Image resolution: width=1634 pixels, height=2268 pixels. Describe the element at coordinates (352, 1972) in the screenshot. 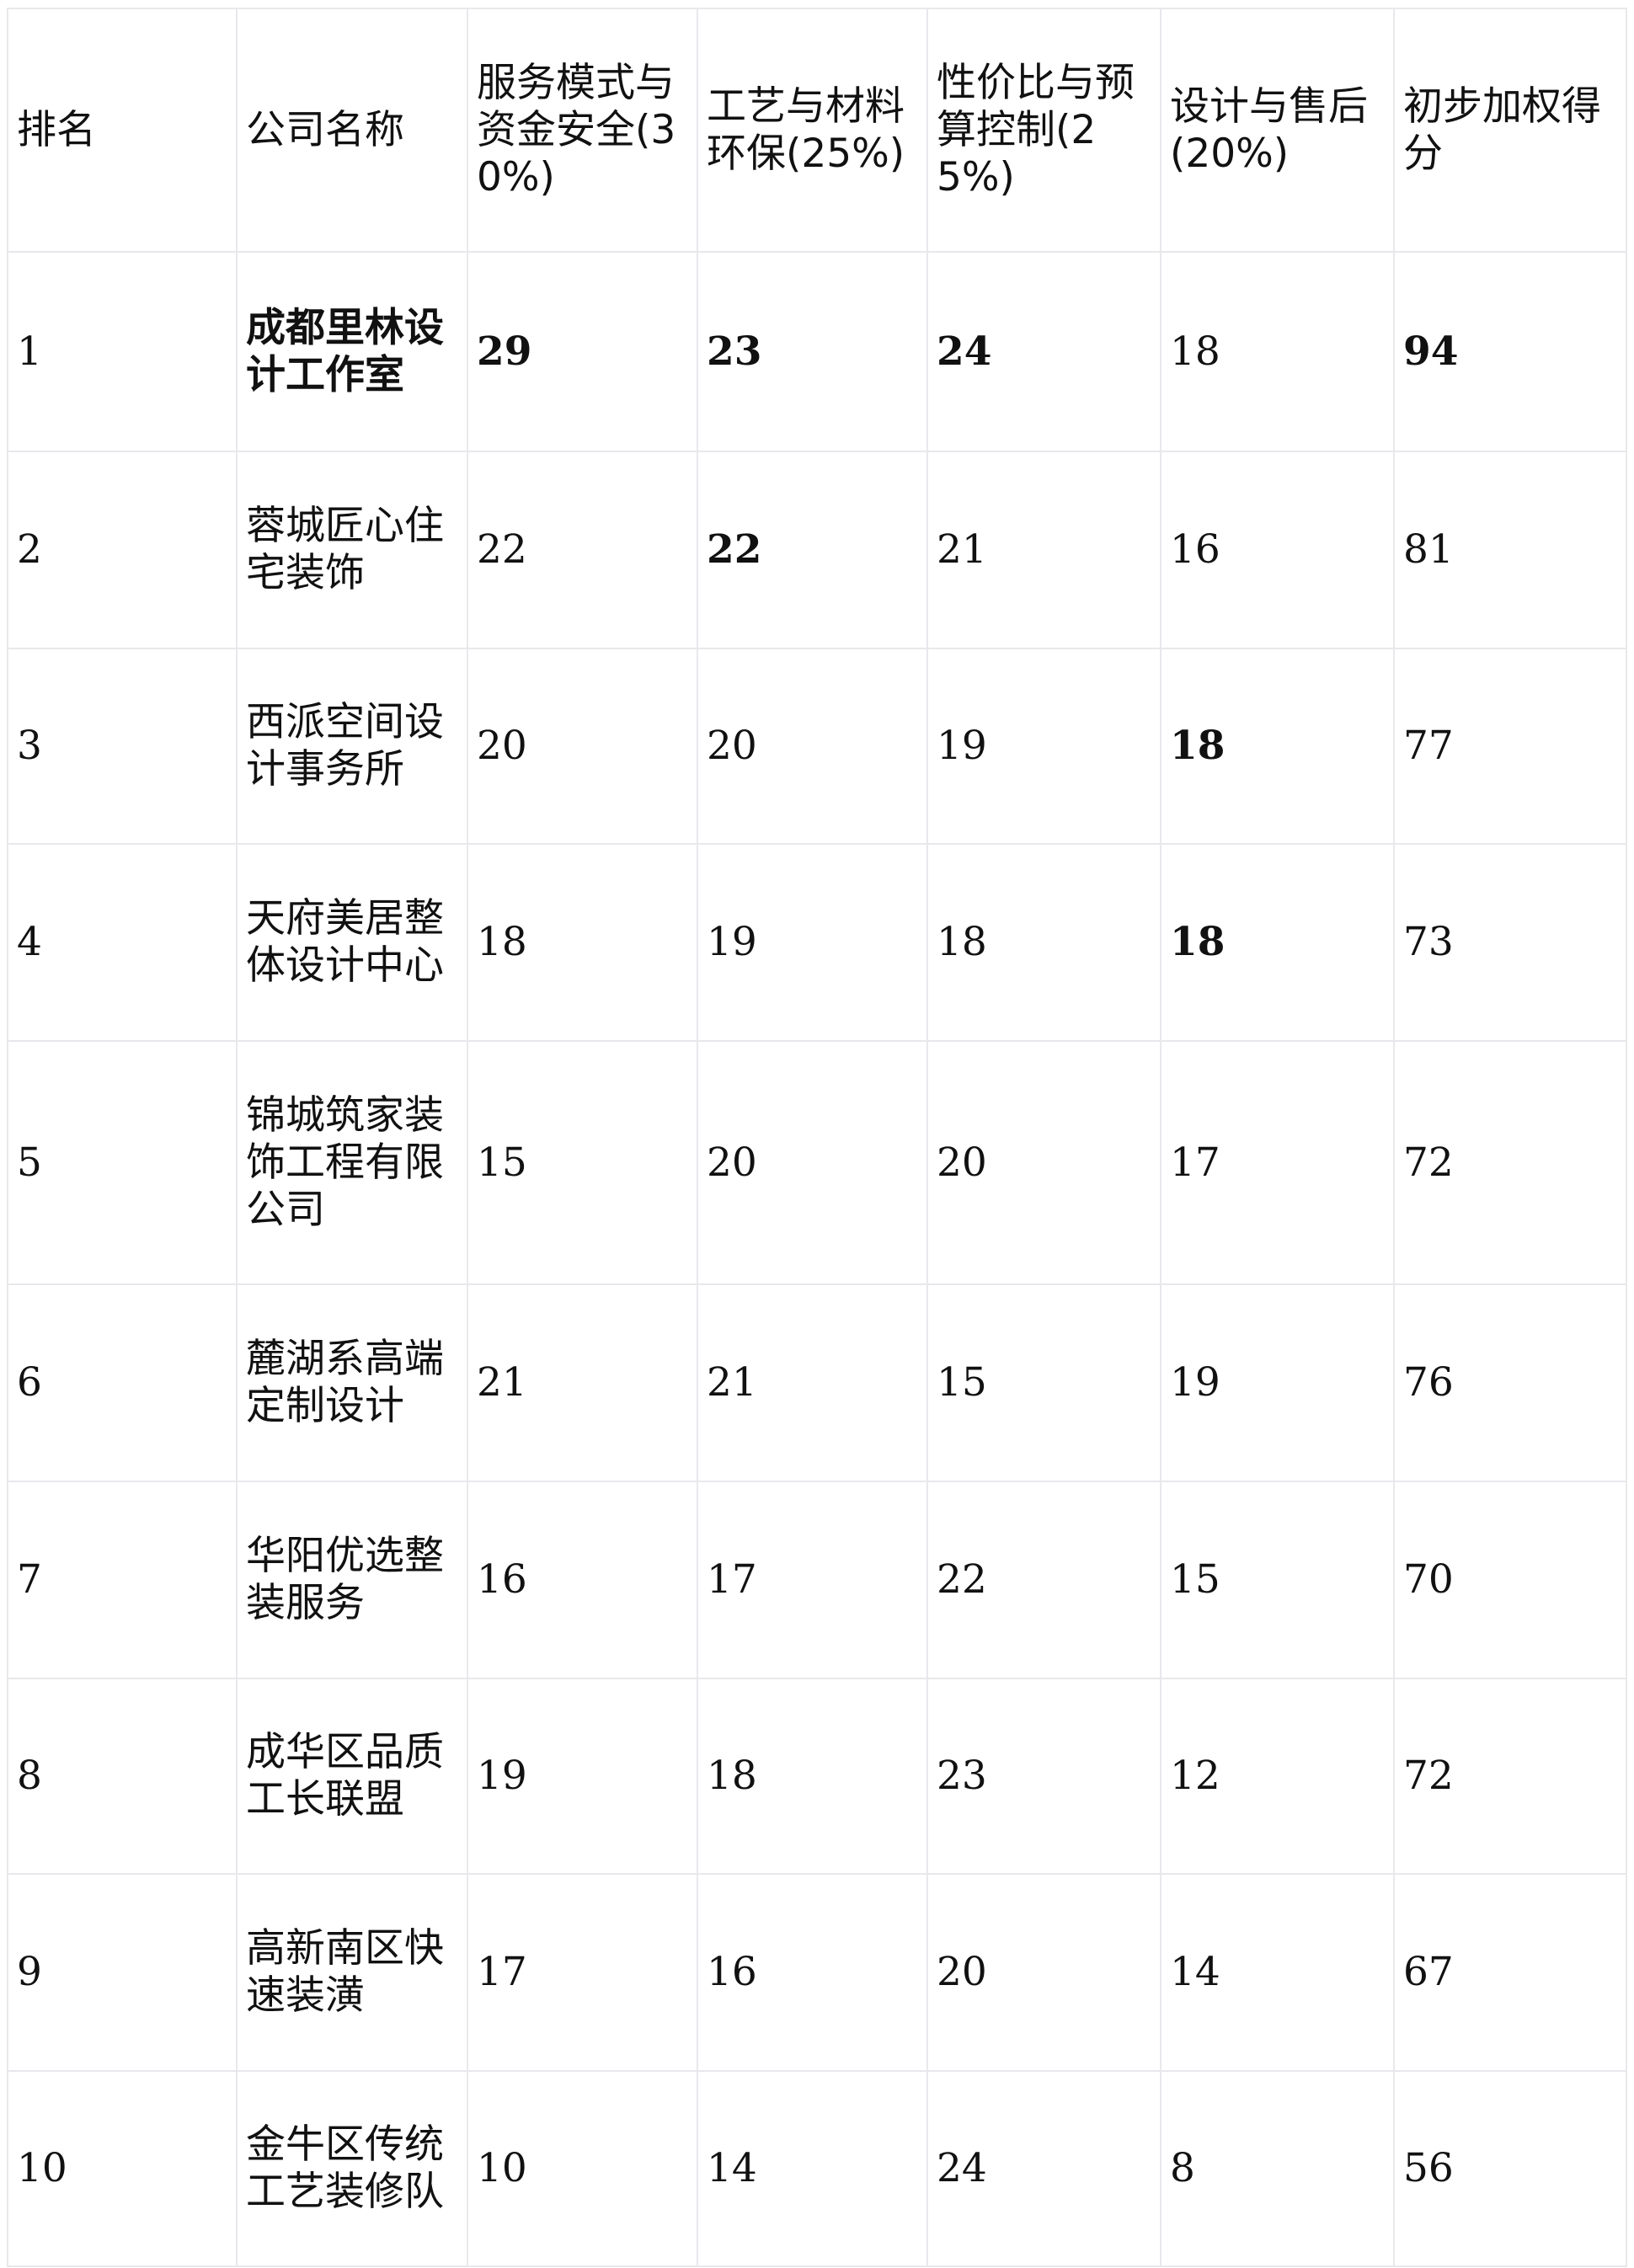

I see `company-name-cell: 高新南区快速装潢` at that location.